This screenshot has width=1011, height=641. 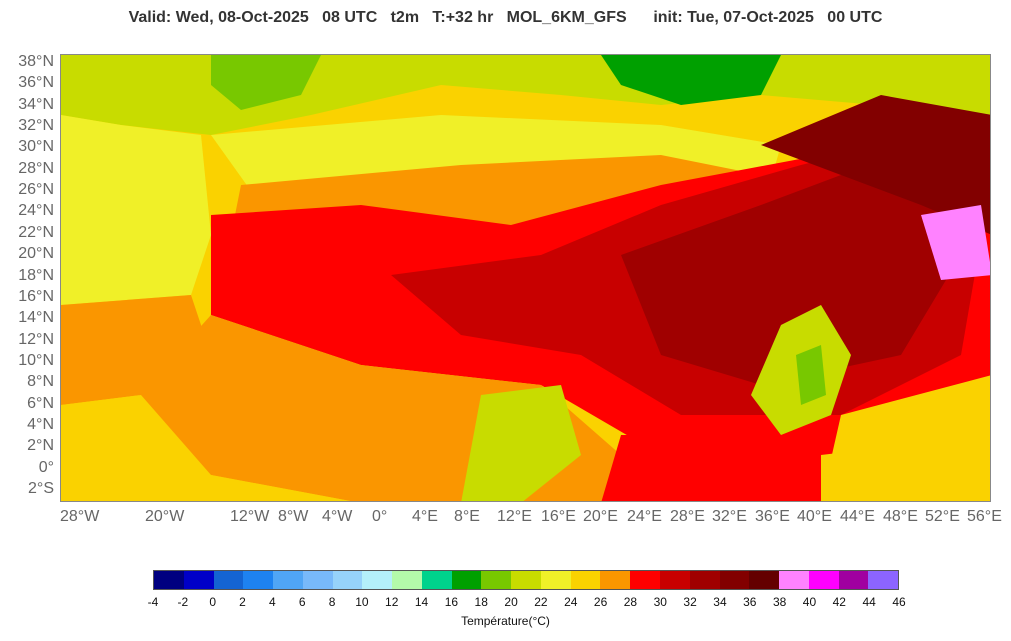 What do you see at coordinates (600, 602) in the screenshot?
I see `color-tick-label: 26` at bounding box center [600, 602].